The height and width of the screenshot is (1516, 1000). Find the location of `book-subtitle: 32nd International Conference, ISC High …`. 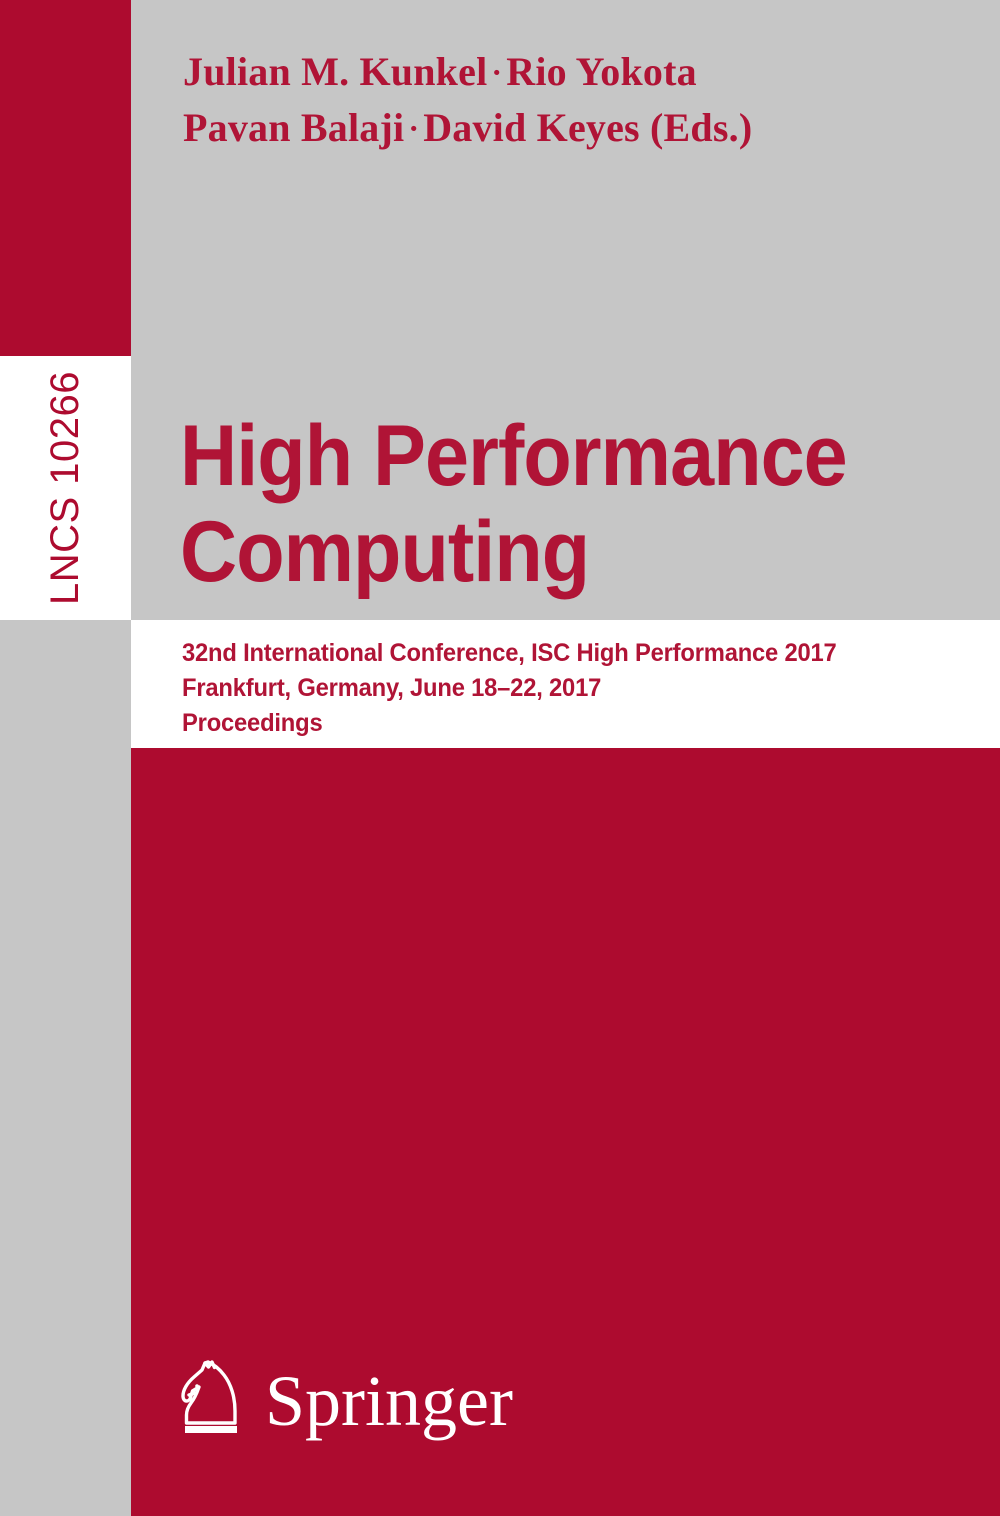

book-subtitle: 32nd International Conference, ISC High … is located at coordinates (557, 688).